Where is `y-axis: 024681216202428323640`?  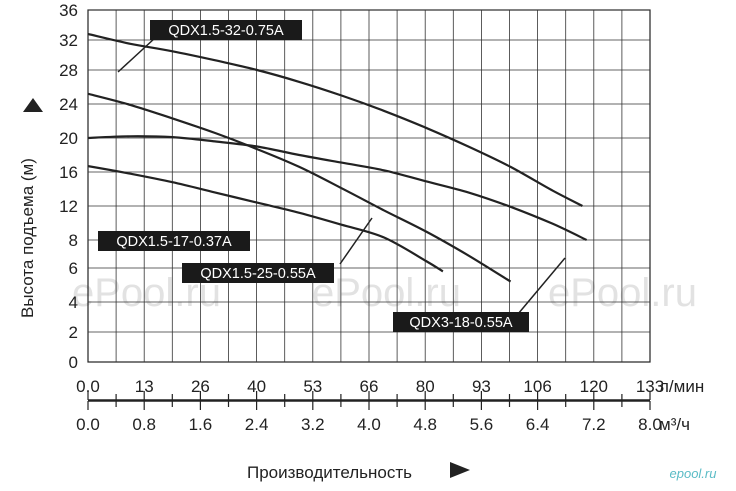 y-axis: 024681216202428323640 is located at coordinates (68, 186).